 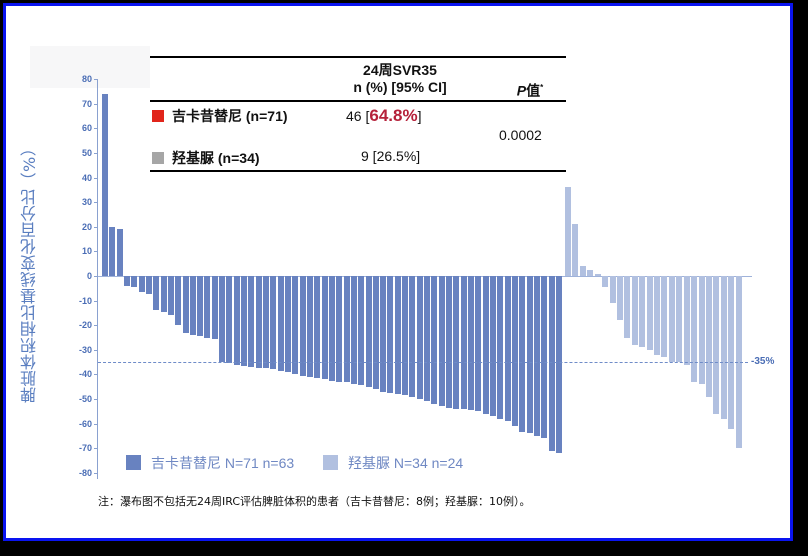 I want to click on red-swatch-icon, so click(x=158, y=116).